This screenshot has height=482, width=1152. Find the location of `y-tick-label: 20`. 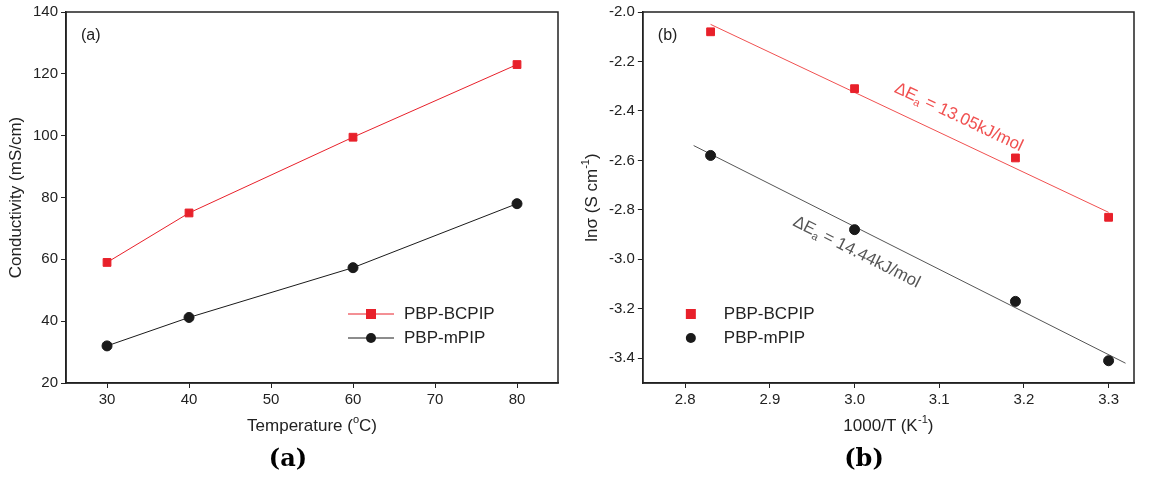

y-tick-label: 20 is located at coordinates (50, 382).